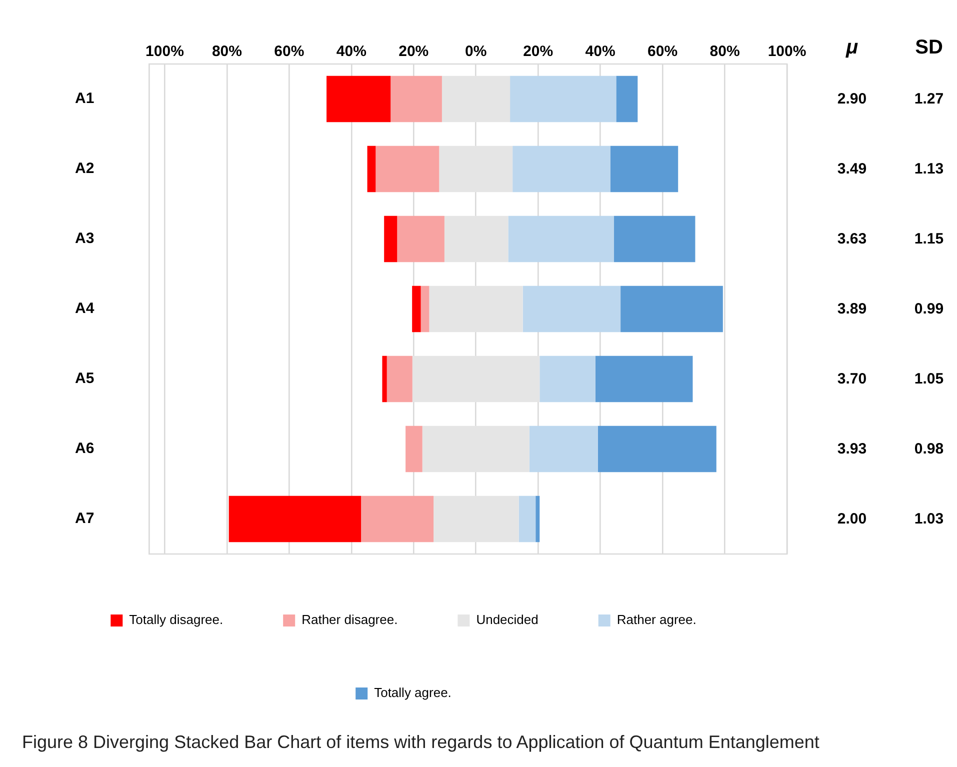  I want to click on text: 1.03, so click(929, 519).